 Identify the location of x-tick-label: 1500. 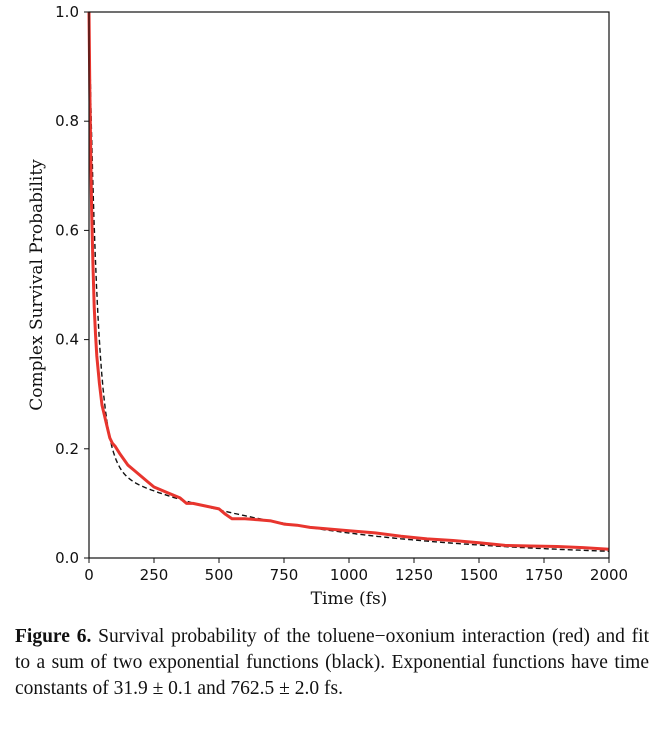
(479, 575).